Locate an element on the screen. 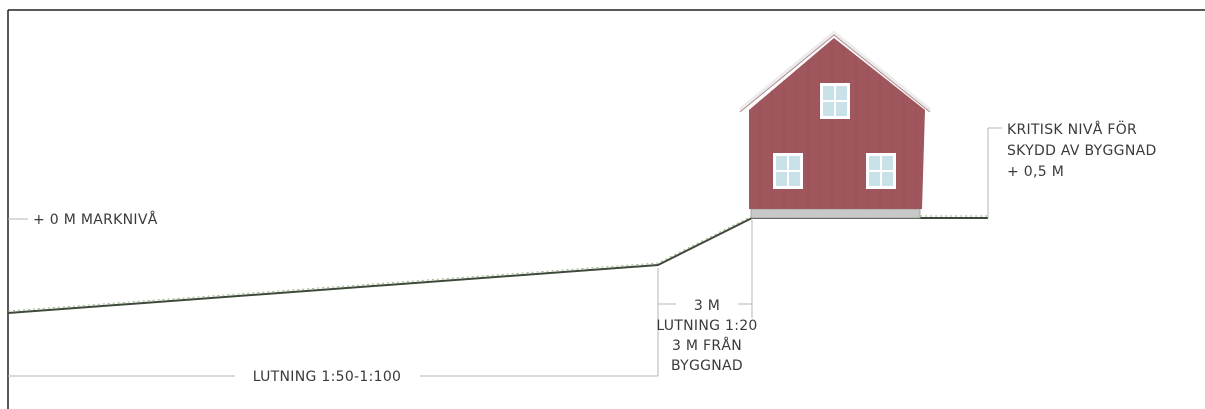 The width and height of the screenshot is (1205, 409). ground-level-label: + 0 M MARKNIVÅ is located at coordinates (95, 219).